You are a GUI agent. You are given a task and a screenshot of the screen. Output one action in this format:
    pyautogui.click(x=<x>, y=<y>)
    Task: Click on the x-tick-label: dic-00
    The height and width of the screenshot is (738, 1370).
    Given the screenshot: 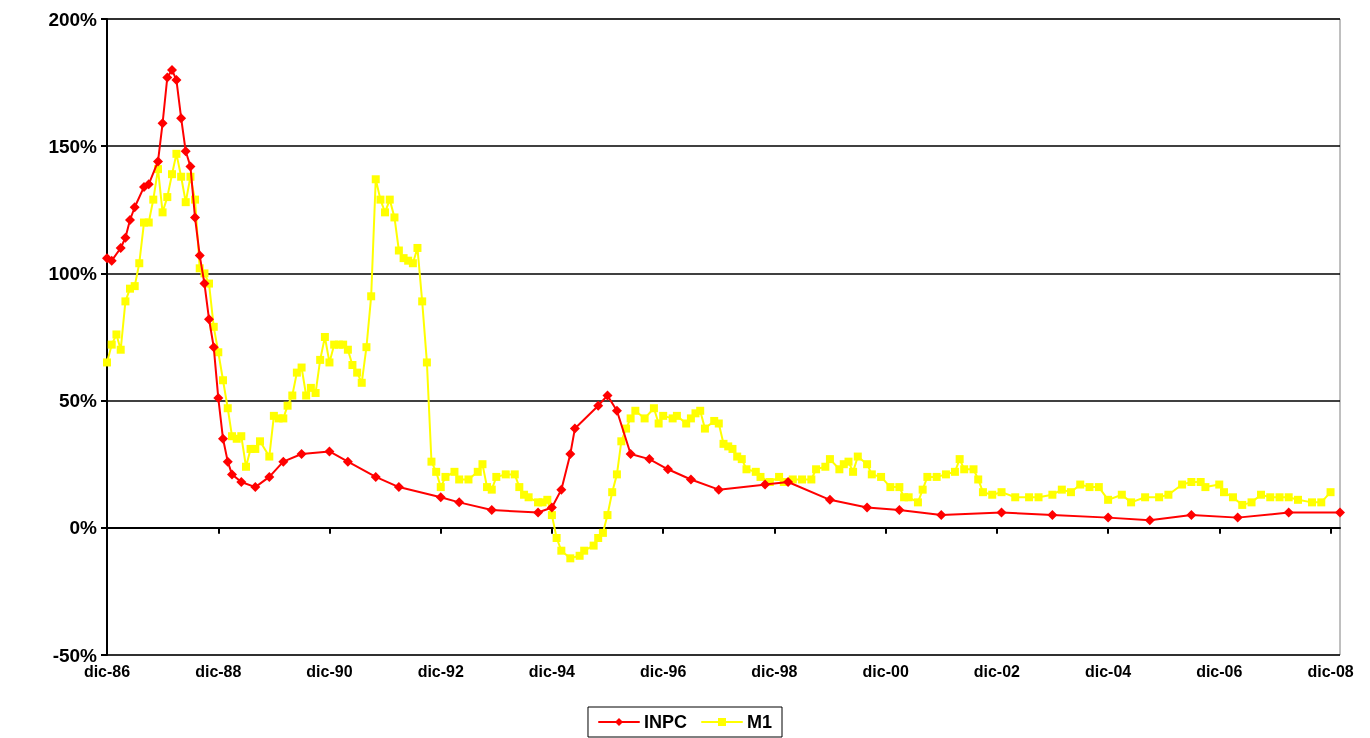 What is the action you would take?
    pyautogui.click(x=885, y=671)
    